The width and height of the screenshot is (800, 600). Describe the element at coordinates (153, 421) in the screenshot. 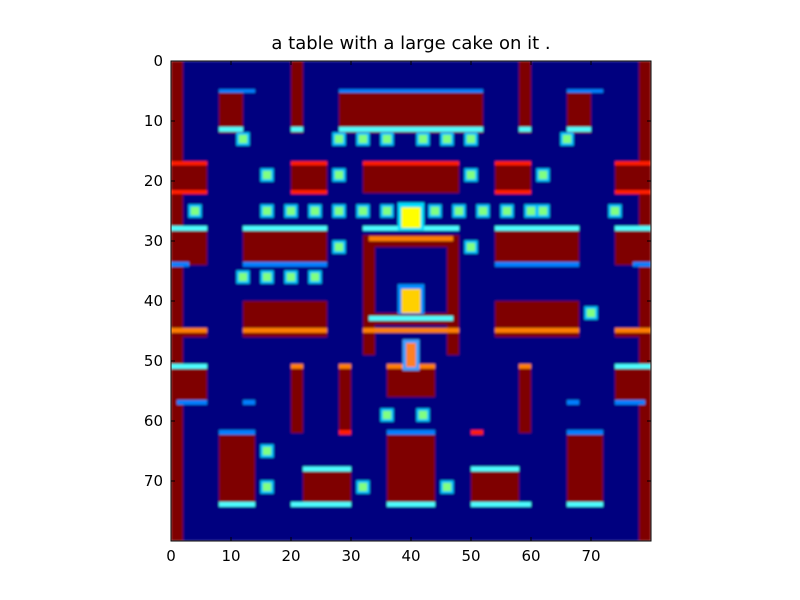

I see `y-tick-label: 60` at that location.